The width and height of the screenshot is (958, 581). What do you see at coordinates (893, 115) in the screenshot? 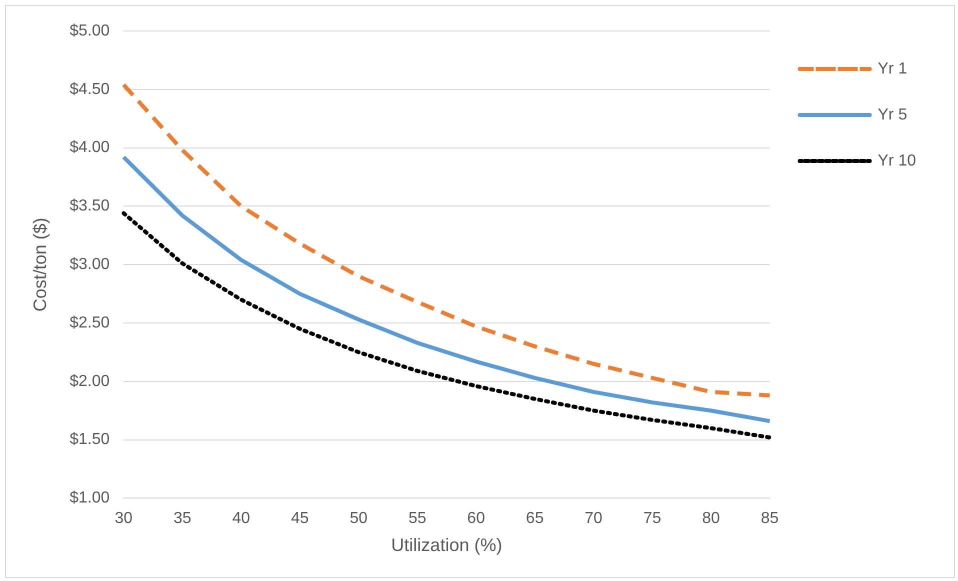
I see `legend-label: Yr 5` at bounding box center [893, 115].